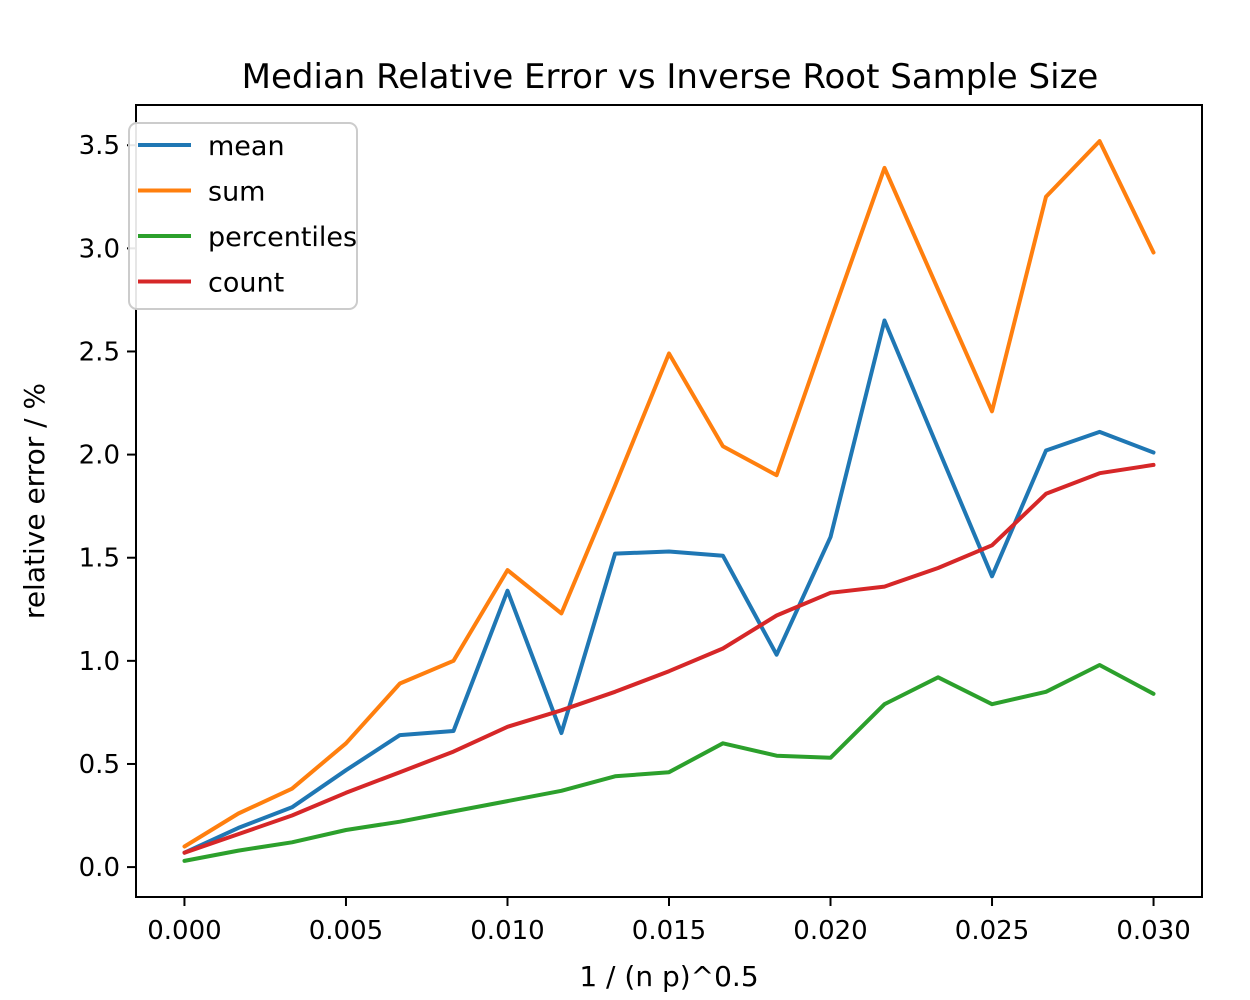 This screenshot has height=1000, width=1250. I want to click on x-tick-label: 0.010, so click(507, 931).